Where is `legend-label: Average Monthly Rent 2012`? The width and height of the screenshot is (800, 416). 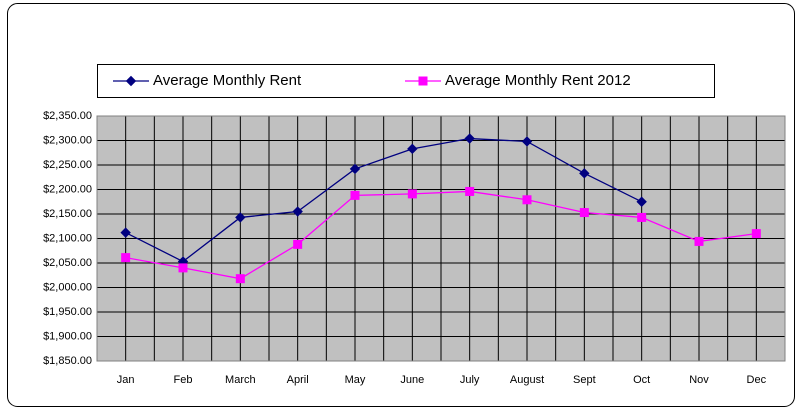 legend-label: Average Monthly Rent 2012 is located at coordinates (538, 80).